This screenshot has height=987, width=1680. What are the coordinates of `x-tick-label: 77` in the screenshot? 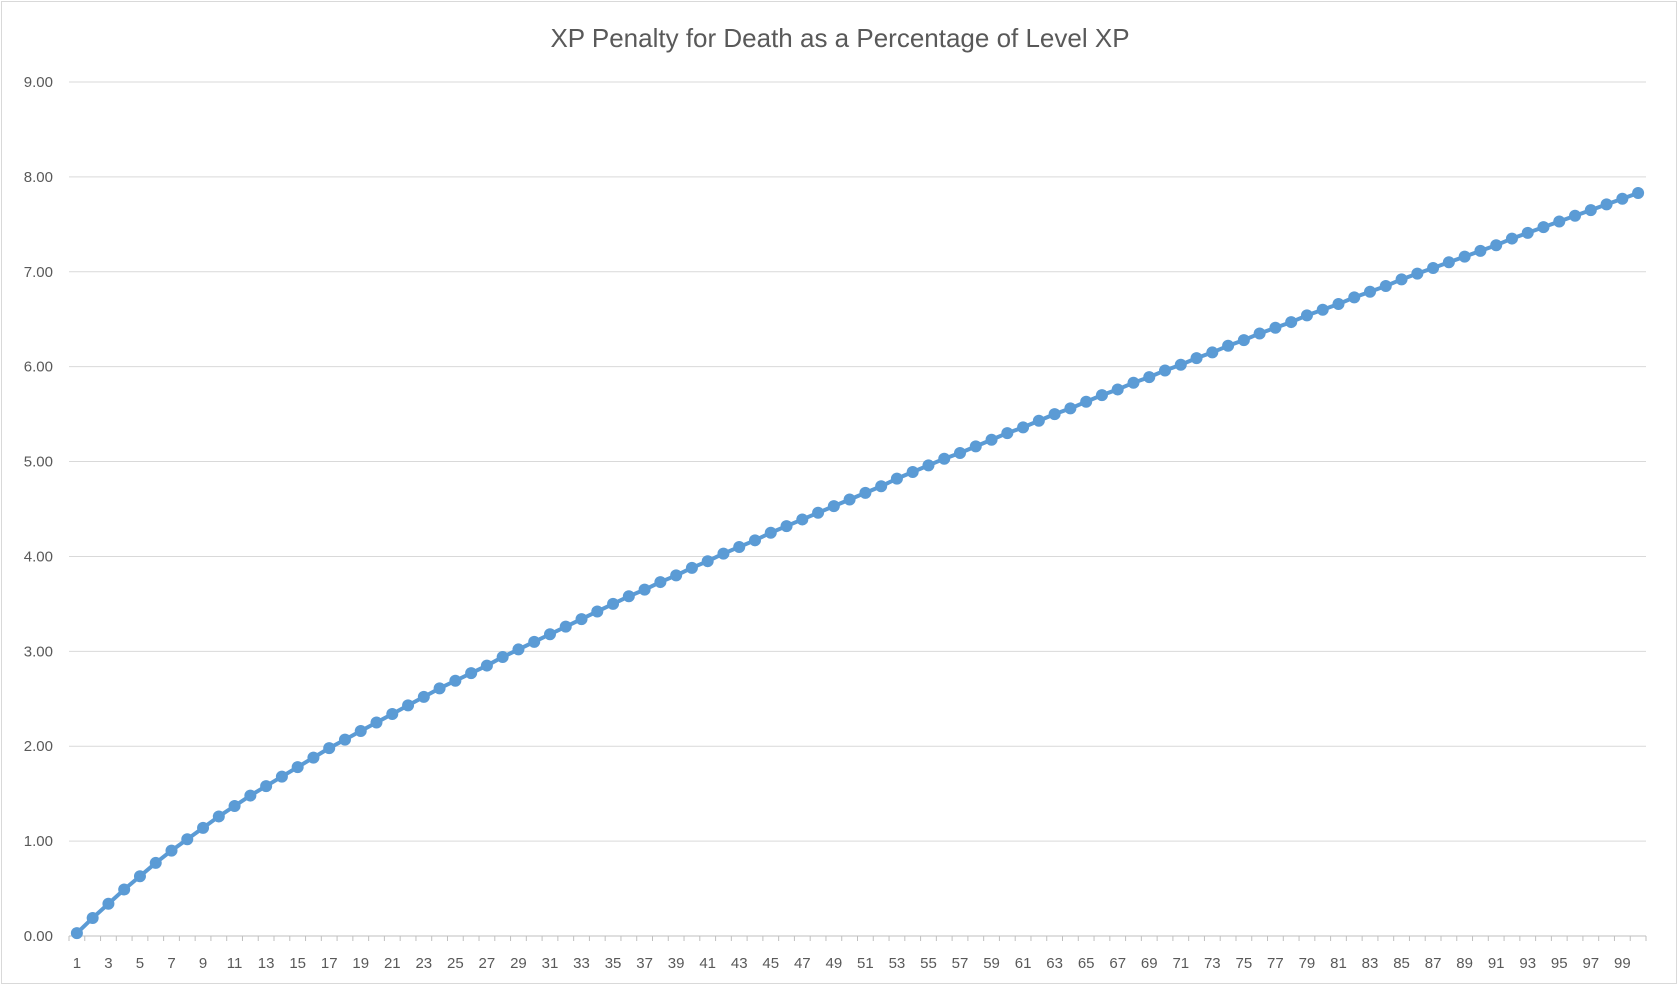 It's located at (1275, 963).